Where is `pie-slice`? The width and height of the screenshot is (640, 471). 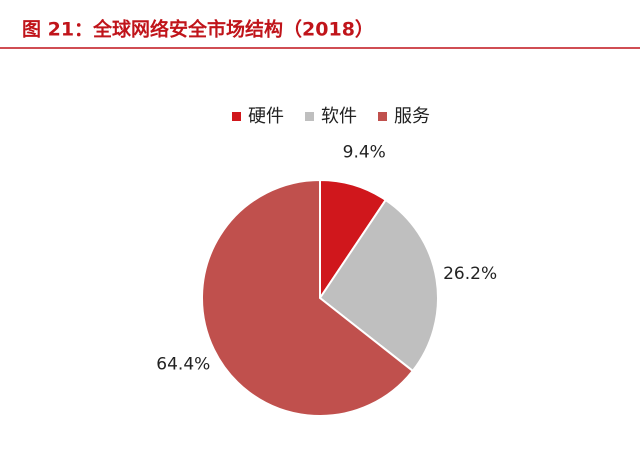 pie-slice is located at coordinates (378, 285).